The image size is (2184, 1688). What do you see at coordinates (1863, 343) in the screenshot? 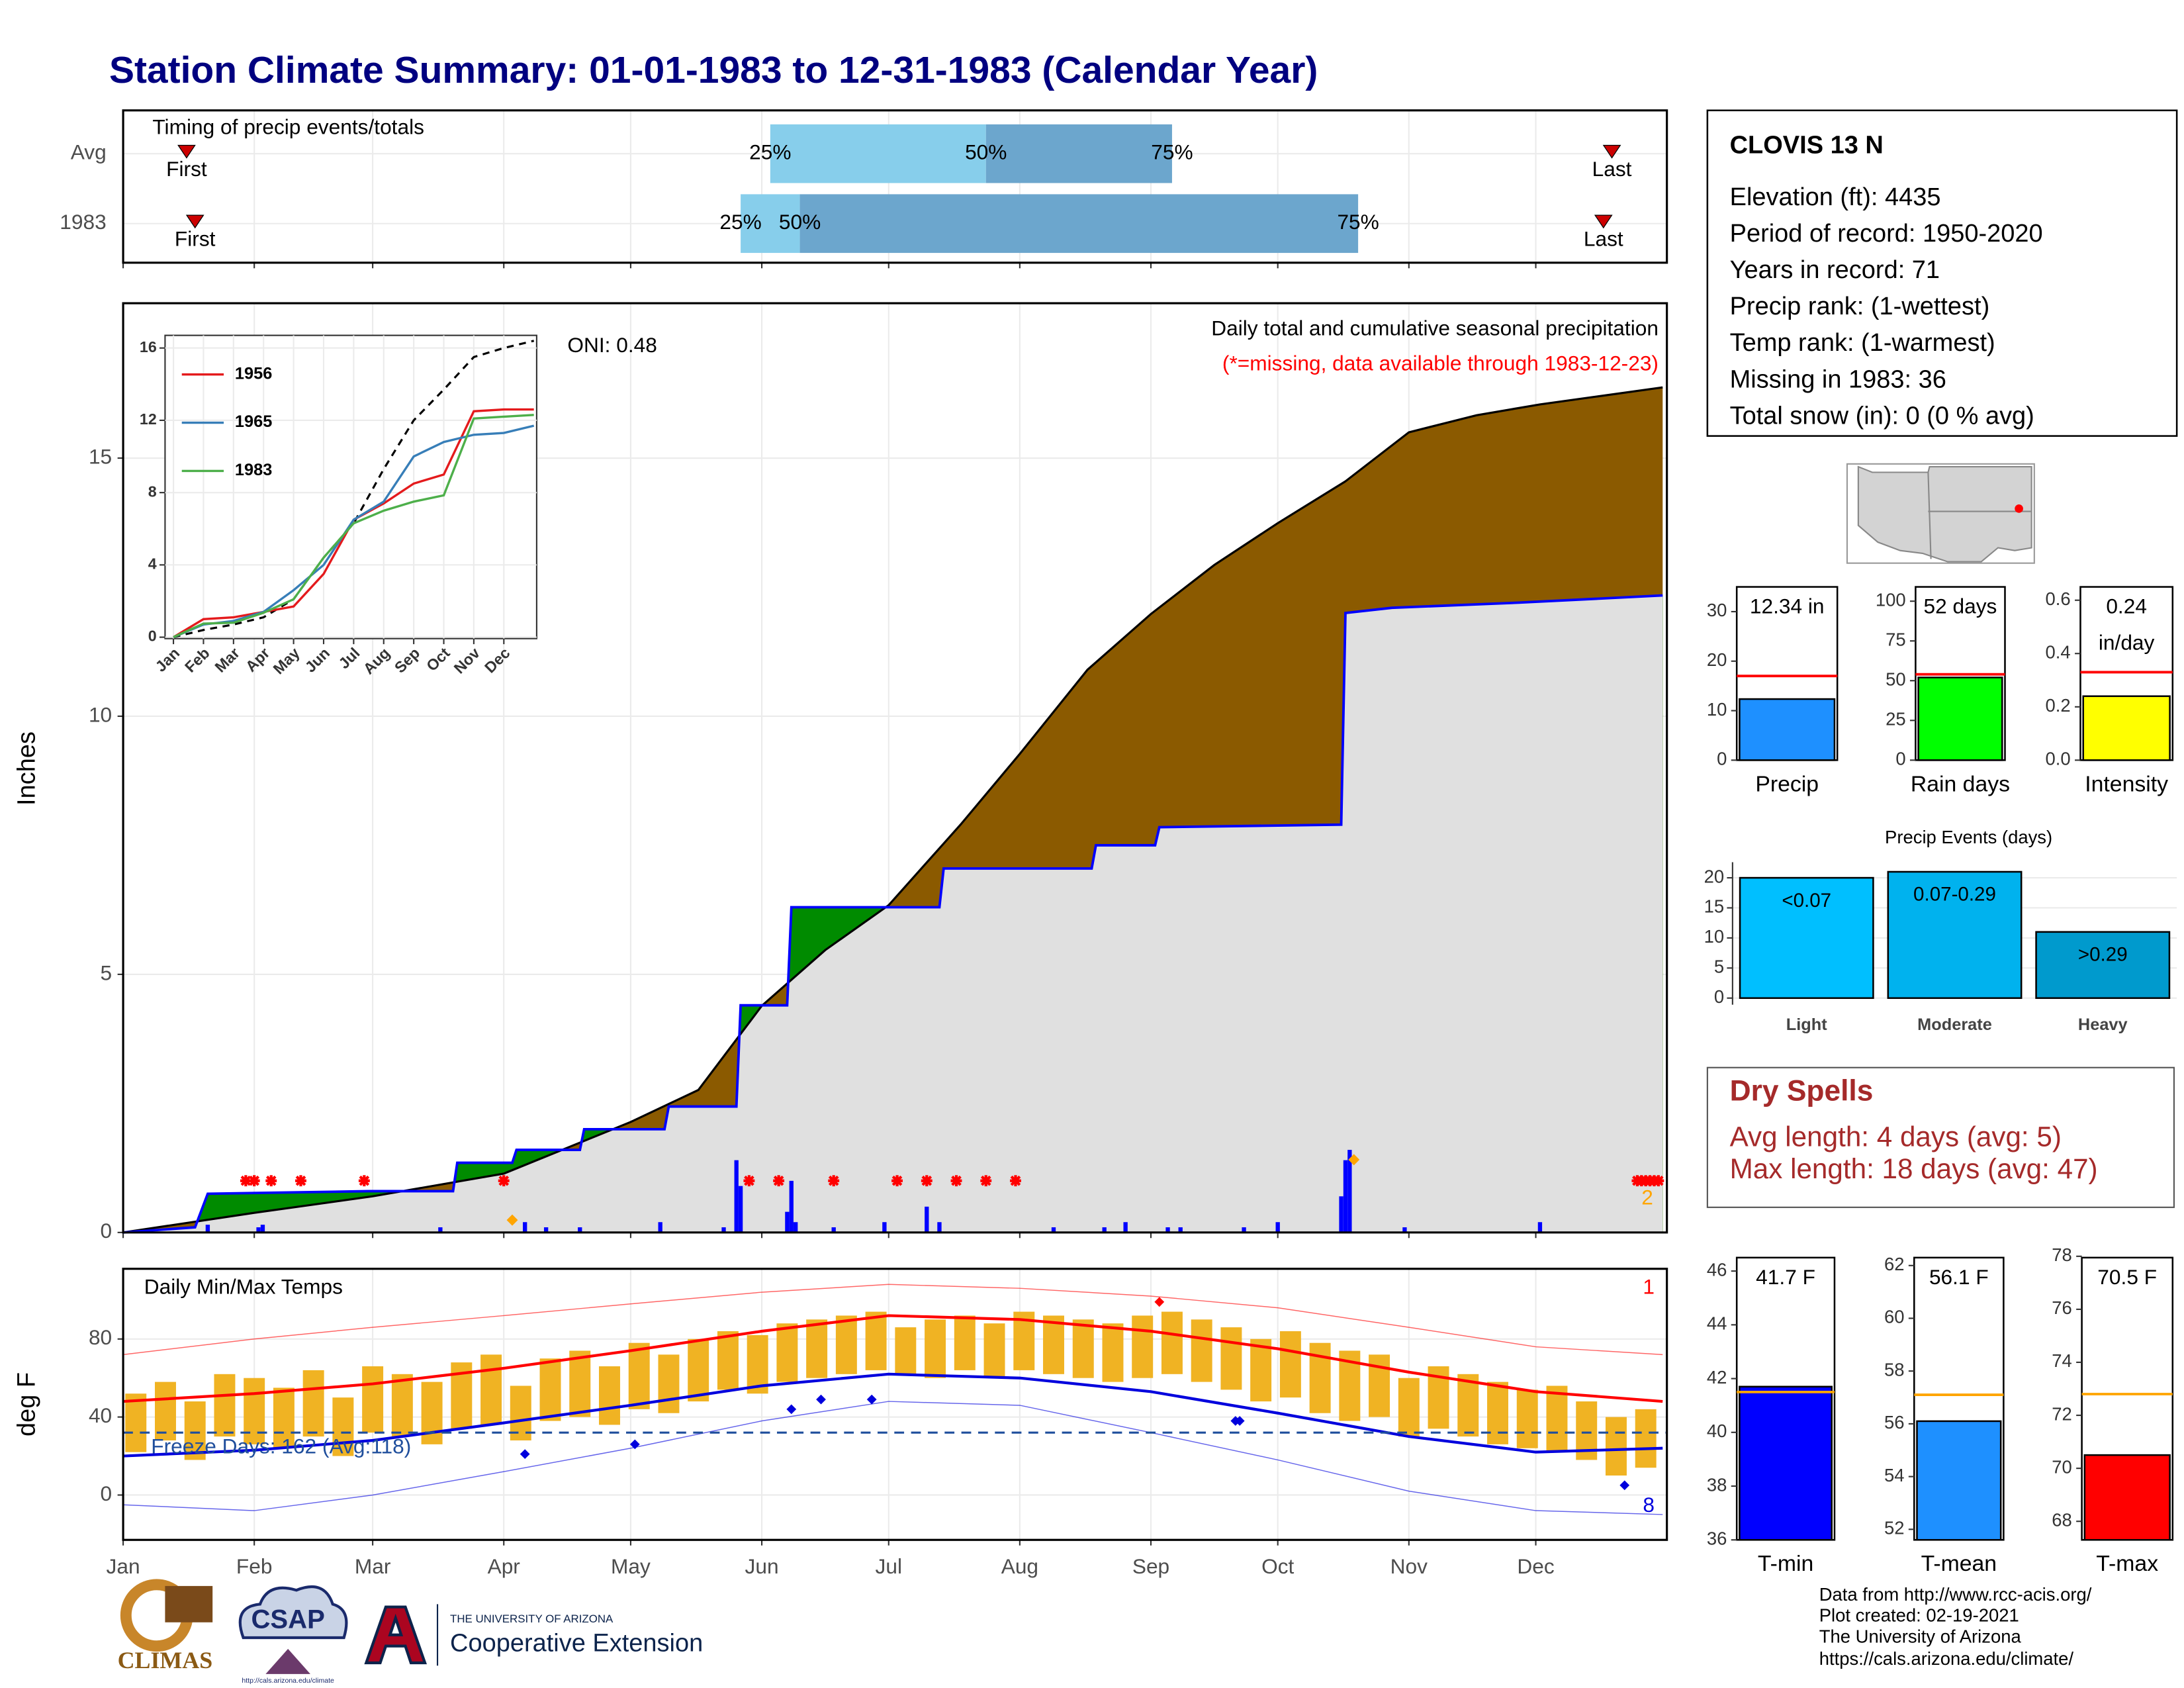
I see `station-info: Temp rank: (1-warmest)` at bounding box center [1863, 343].